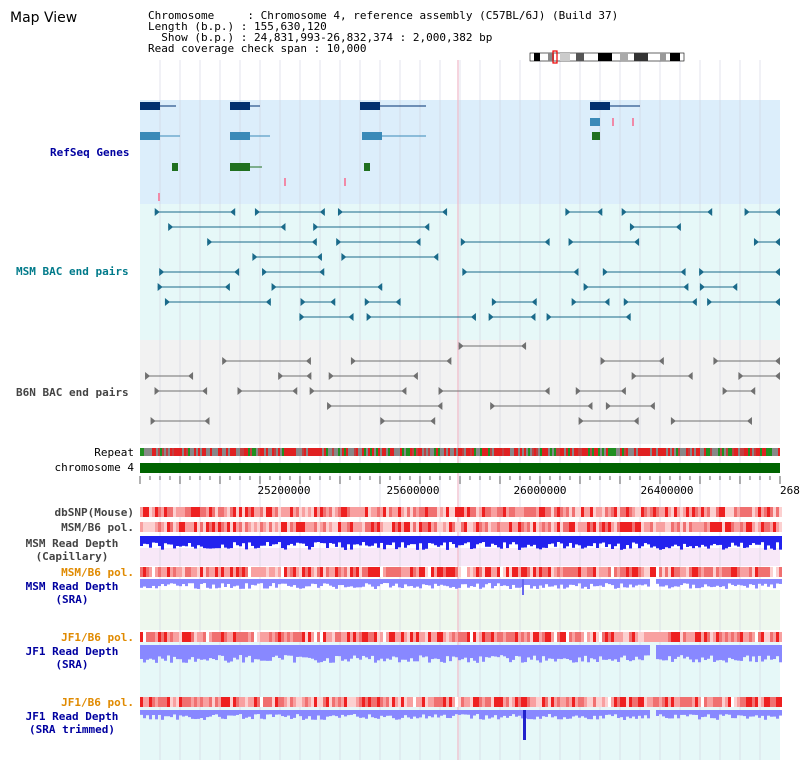  Describe the element at coordinates (72, 392) in the screenshot. I see `track-label-b6n-bac: B6N BAC end pairs` at that location.